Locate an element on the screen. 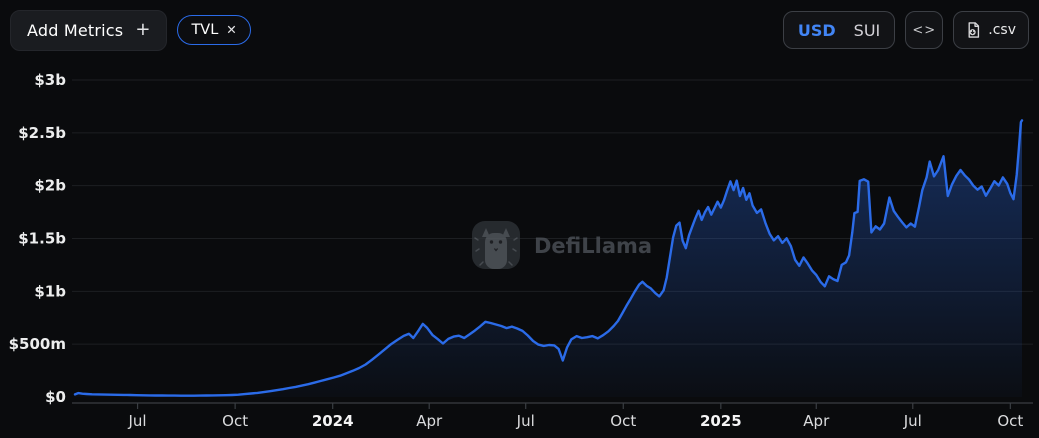  y-axis-label: $2.5b is located at coordinates (42, 133).